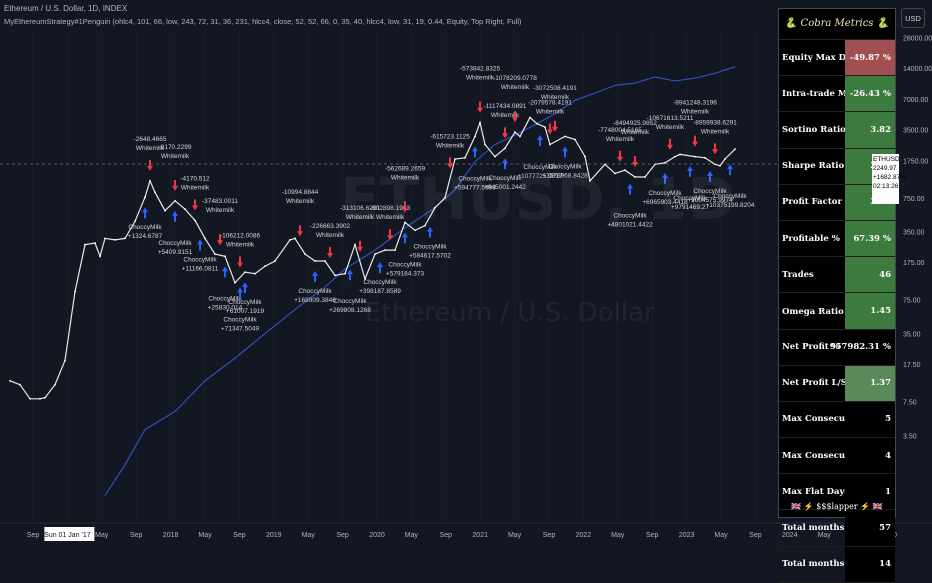  I want to click on x-tick-label: Sun 01 Jan '17, so click(67, 535).